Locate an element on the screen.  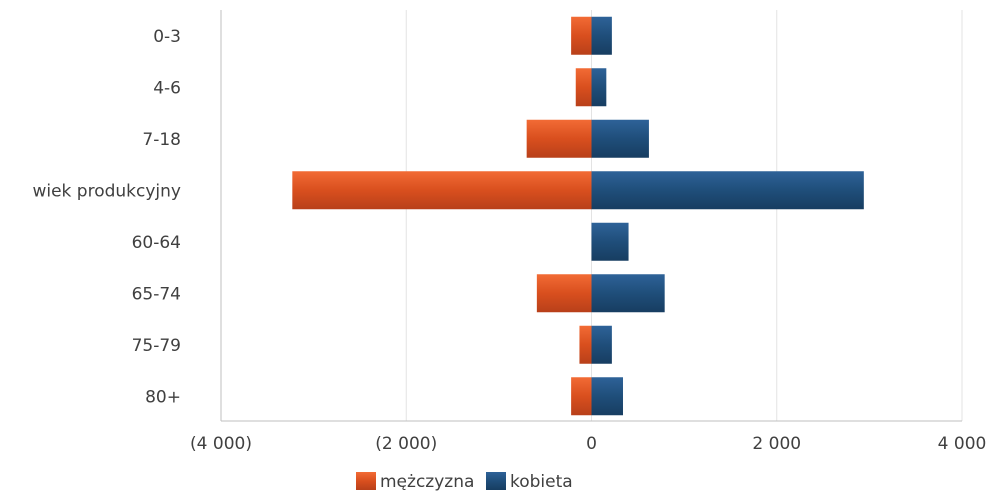
category-label: 0-3 is located at coordinates (167, 37).